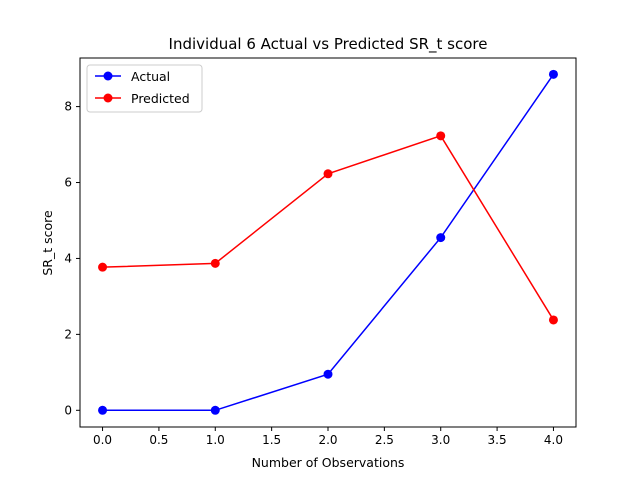 This screenshot has width=640, height=480. I want to click on x-tick-label: 2.0, so click(327, 440).